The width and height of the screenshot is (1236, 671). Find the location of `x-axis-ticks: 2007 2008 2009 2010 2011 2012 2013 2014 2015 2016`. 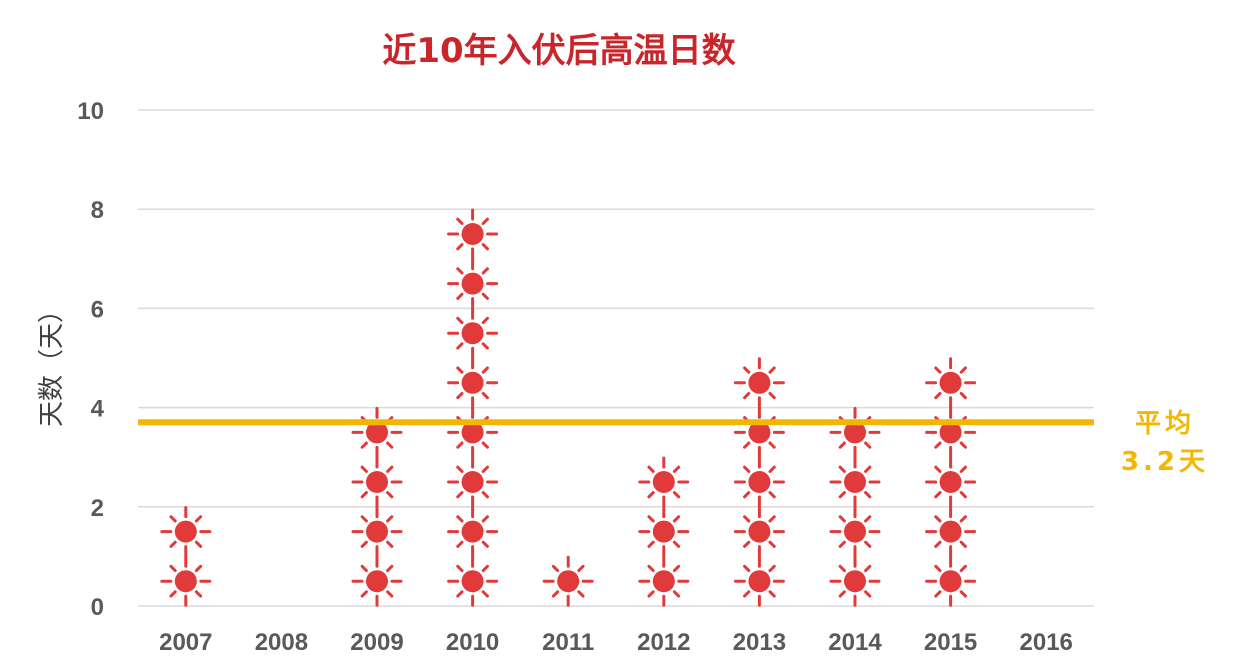

x-axis-ticks: 2007 2008 2009 2010 2011 2012 2013 2014 2015 2016 is located at coordinates (616, 642).